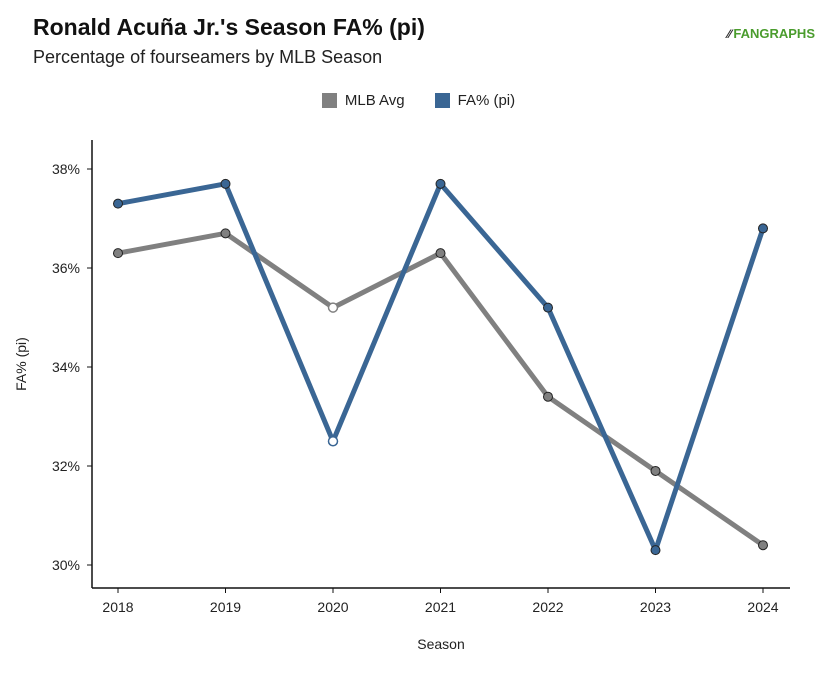 This screenshot has width=837, height=677. I want to click on legend-label-fa-pi: FA% (pi), so click(486, 100).